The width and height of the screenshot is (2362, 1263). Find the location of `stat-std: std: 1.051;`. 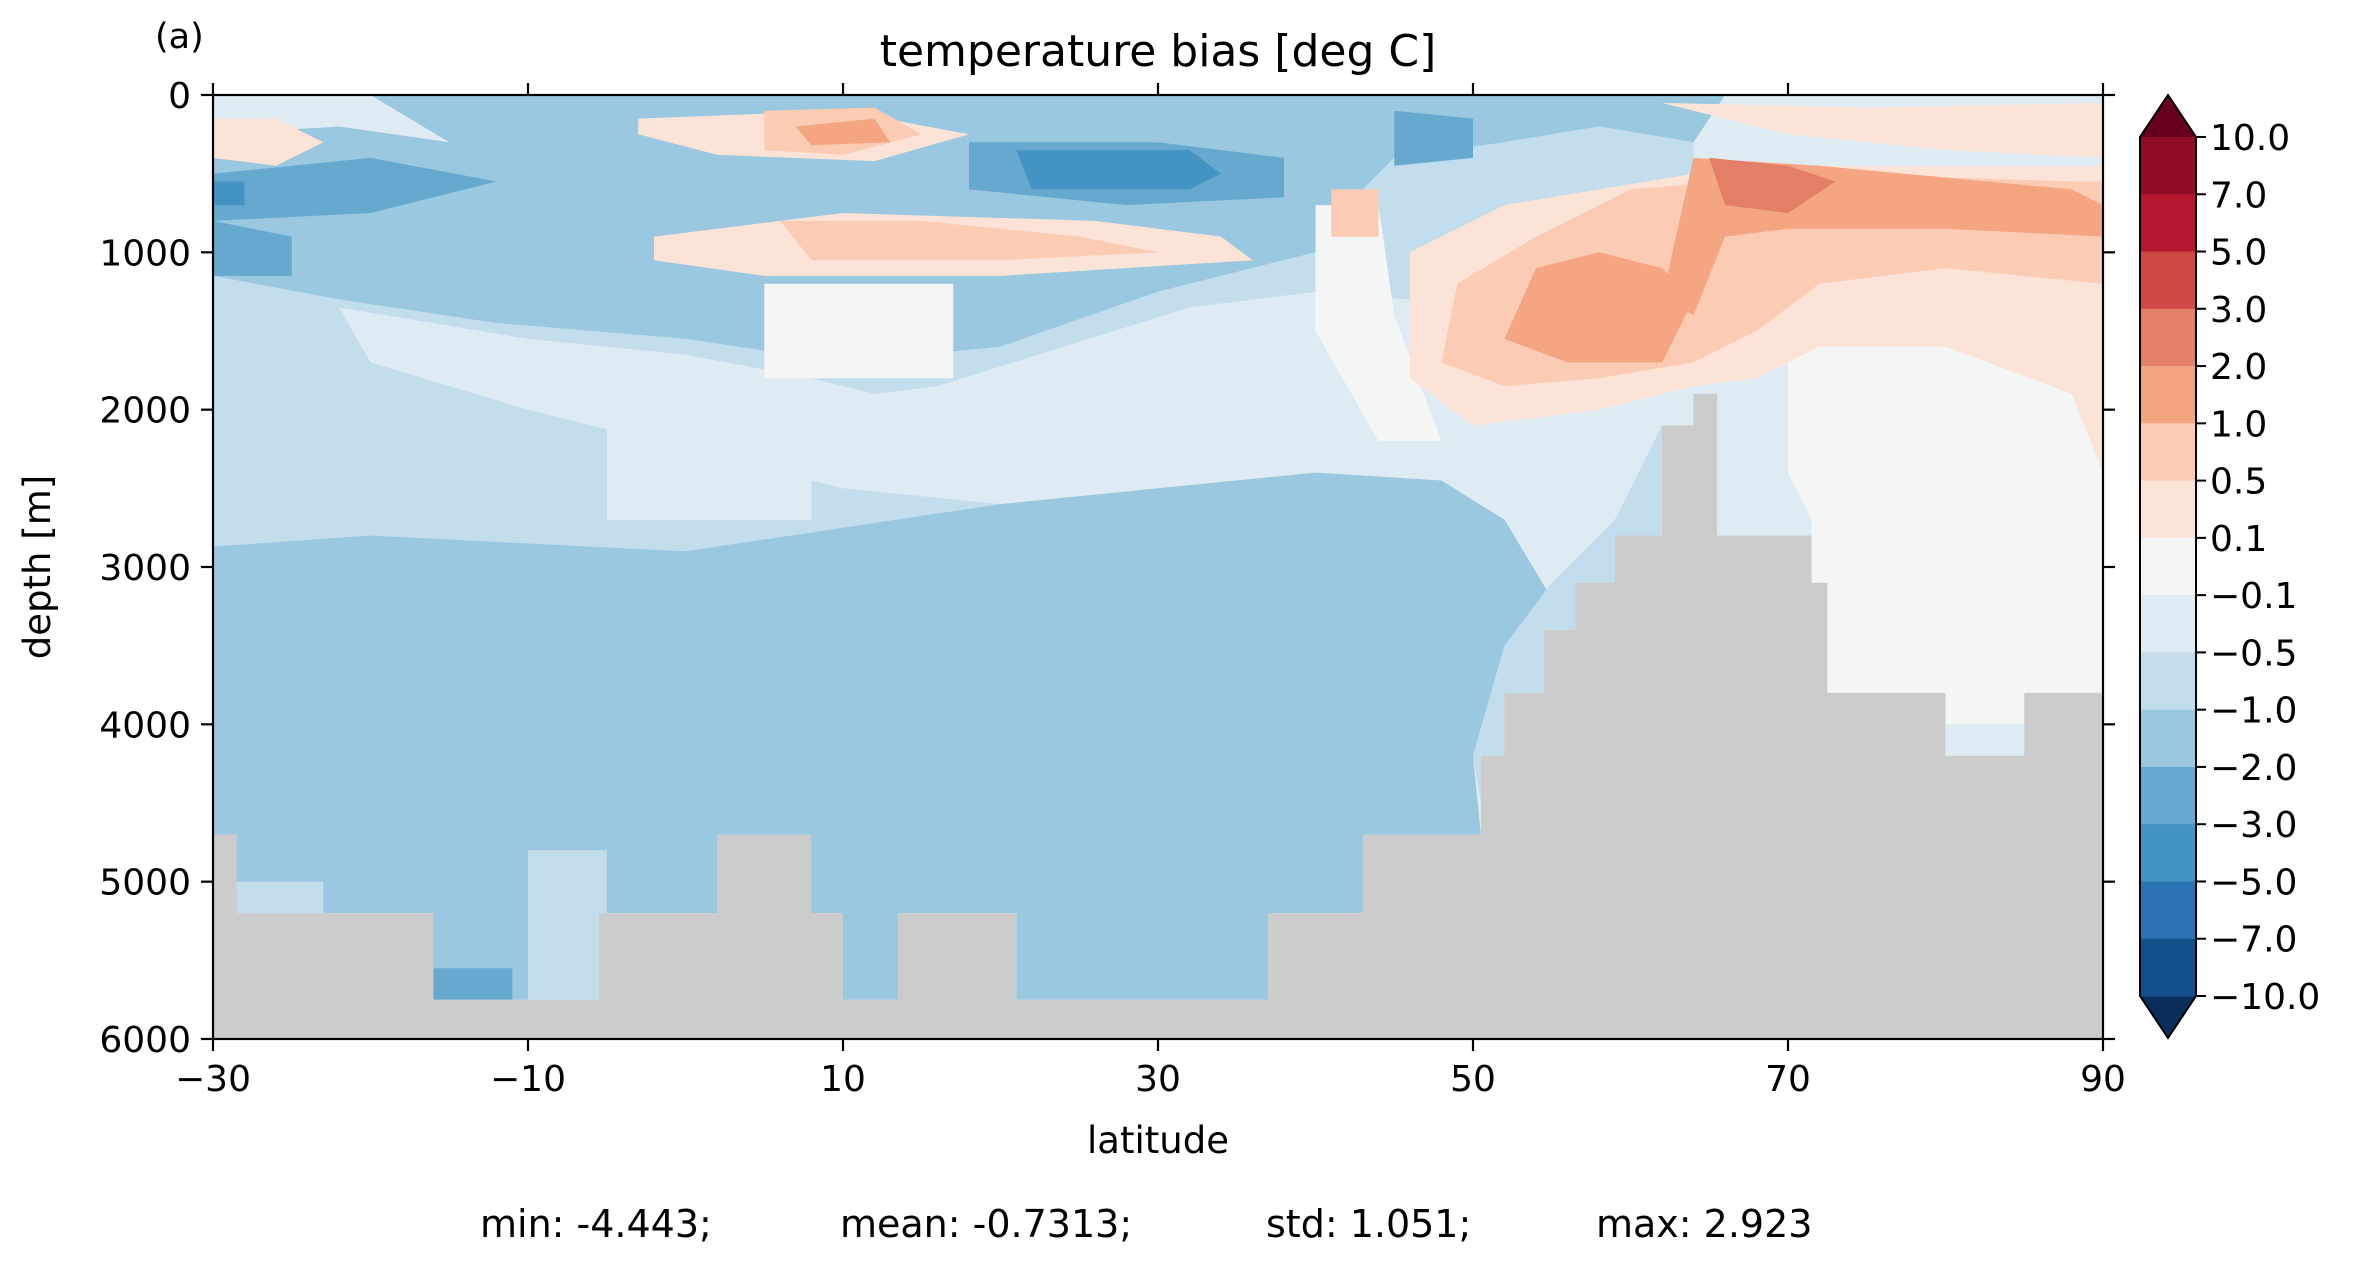

stat-std: std: 1.051; is located at coordinates (1368, 1224).